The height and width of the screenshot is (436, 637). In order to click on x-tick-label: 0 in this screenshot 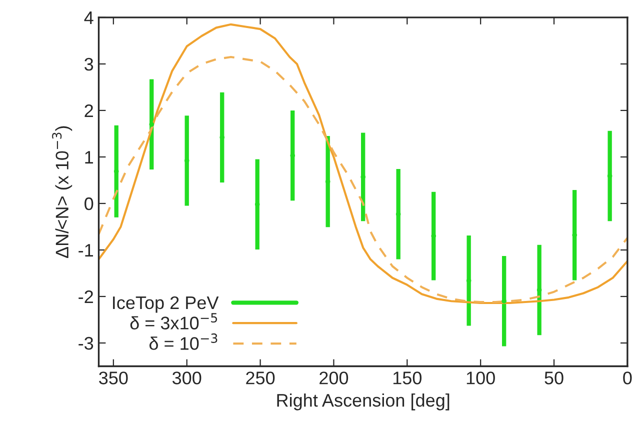, I will do `click(627, 378)`.